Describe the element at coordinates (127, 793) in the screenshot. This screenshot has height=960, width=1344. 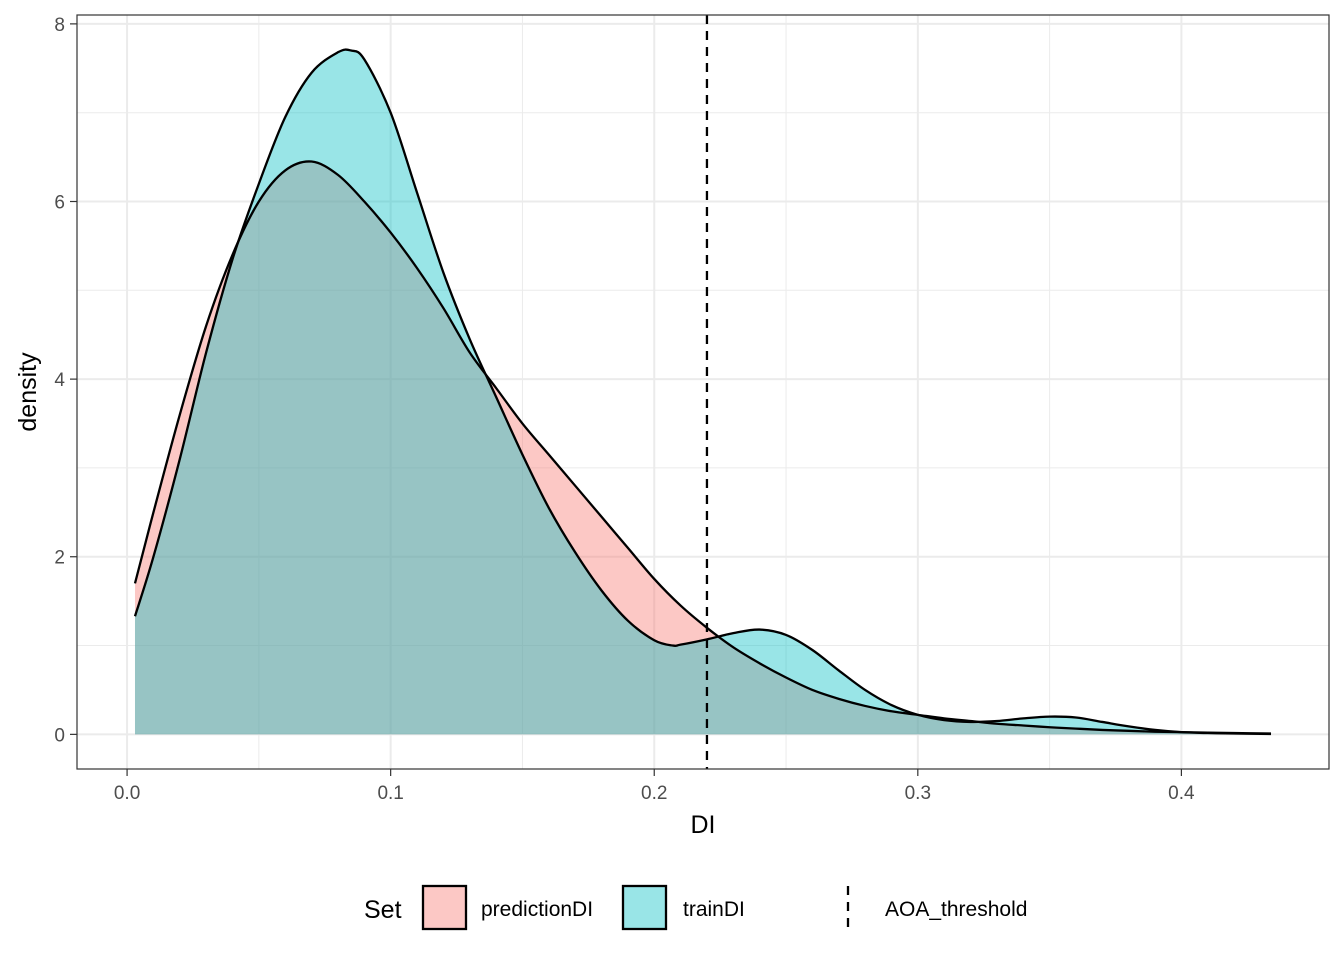
I see `x-tick-label: 0.0` at that location.